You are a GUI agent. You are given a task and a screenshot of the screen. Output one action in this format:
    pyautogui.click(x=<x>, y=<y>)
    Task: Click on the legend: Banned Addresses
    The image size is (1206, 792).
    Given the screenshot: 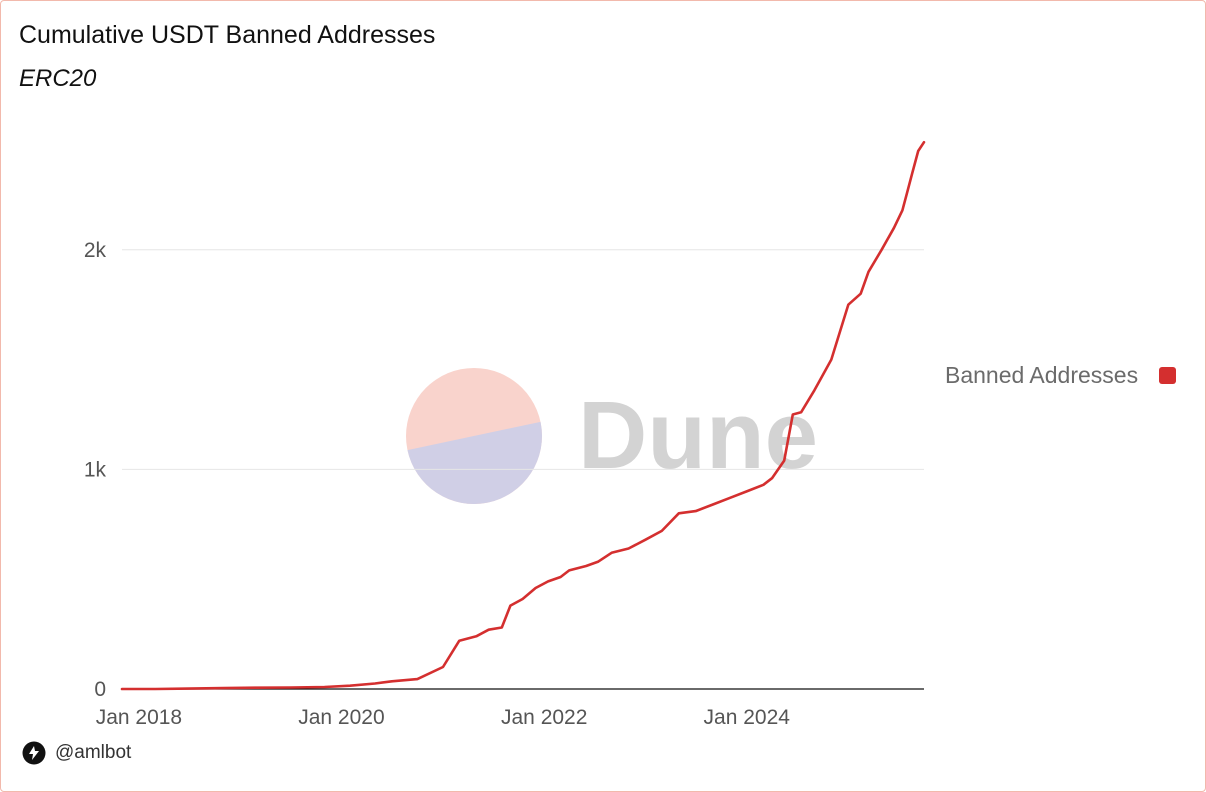 What is the action you would take?
    pyautogui.click(x=1060, y=375)
    